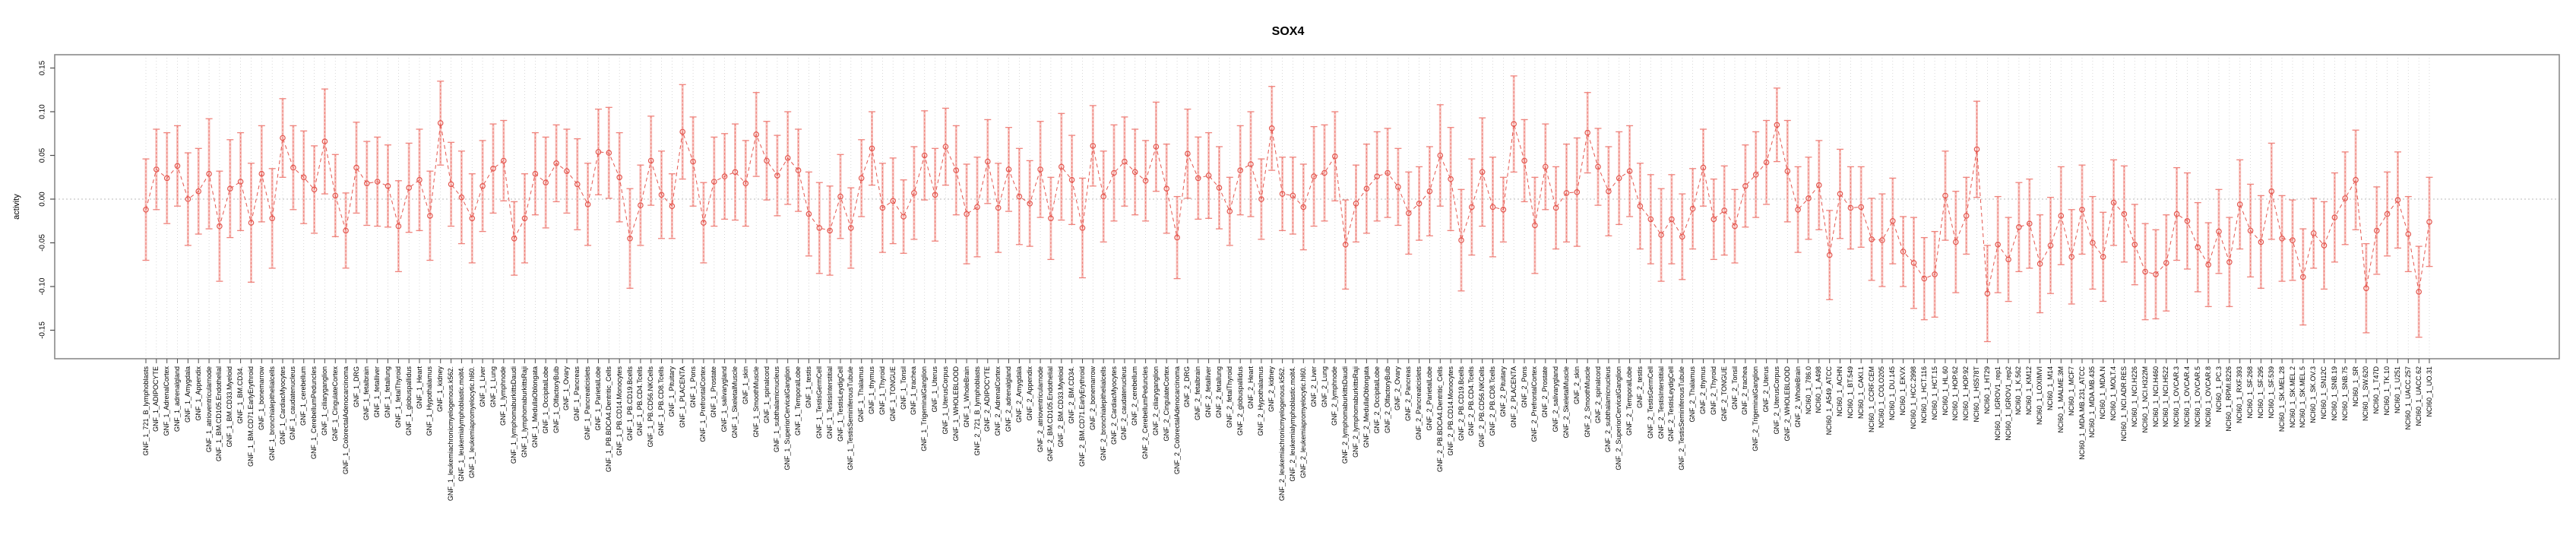 The image size is (2576, 551). Describe the element at coordinates (43, 111) in the screenshot. I see `y-tick-label: 0.10` at that location.